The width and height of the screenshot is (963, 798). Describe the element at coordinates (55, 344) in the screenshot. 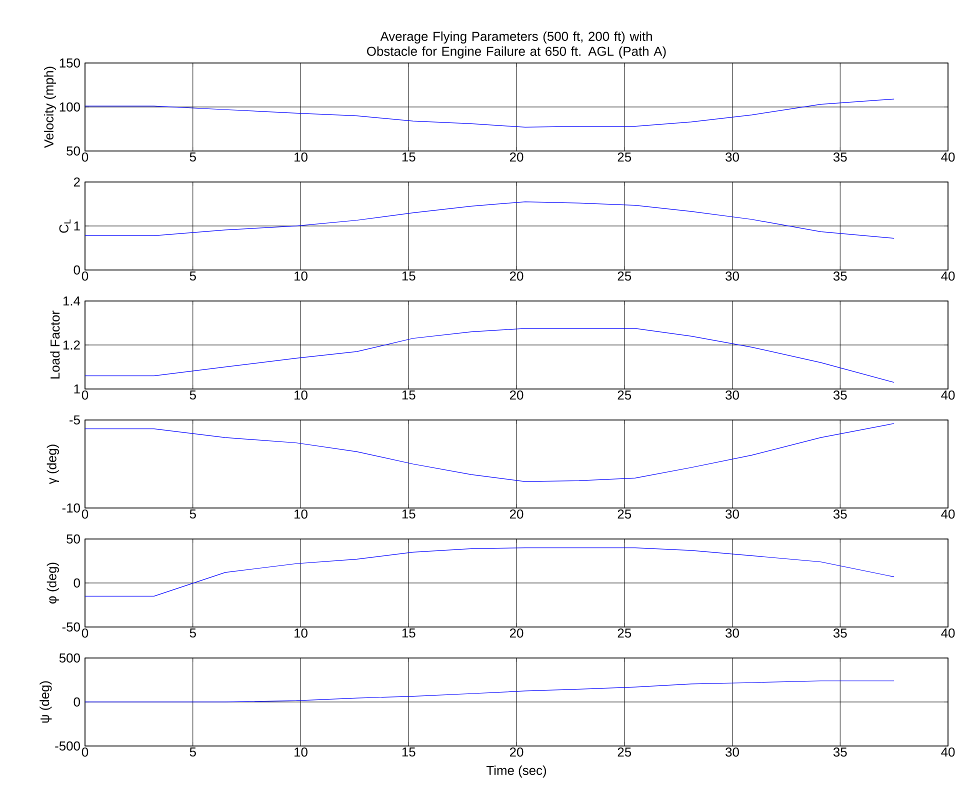

I see `y-axis-title: Load Factor` at that location.